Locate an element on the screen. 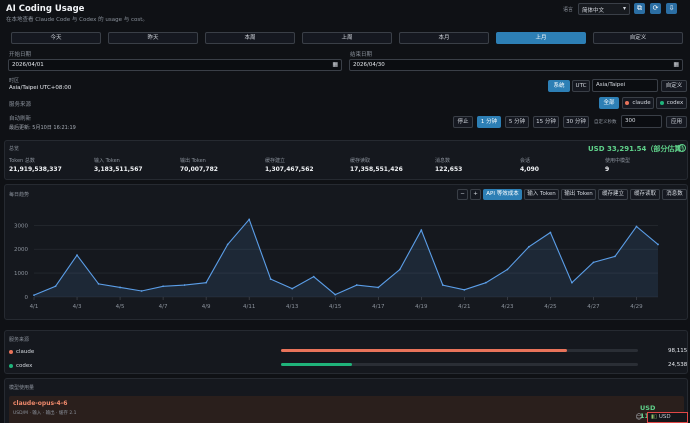 This screenshot has height=423, width=690. metric-messages-button: 消息数 is located at coordinates (674, 194).